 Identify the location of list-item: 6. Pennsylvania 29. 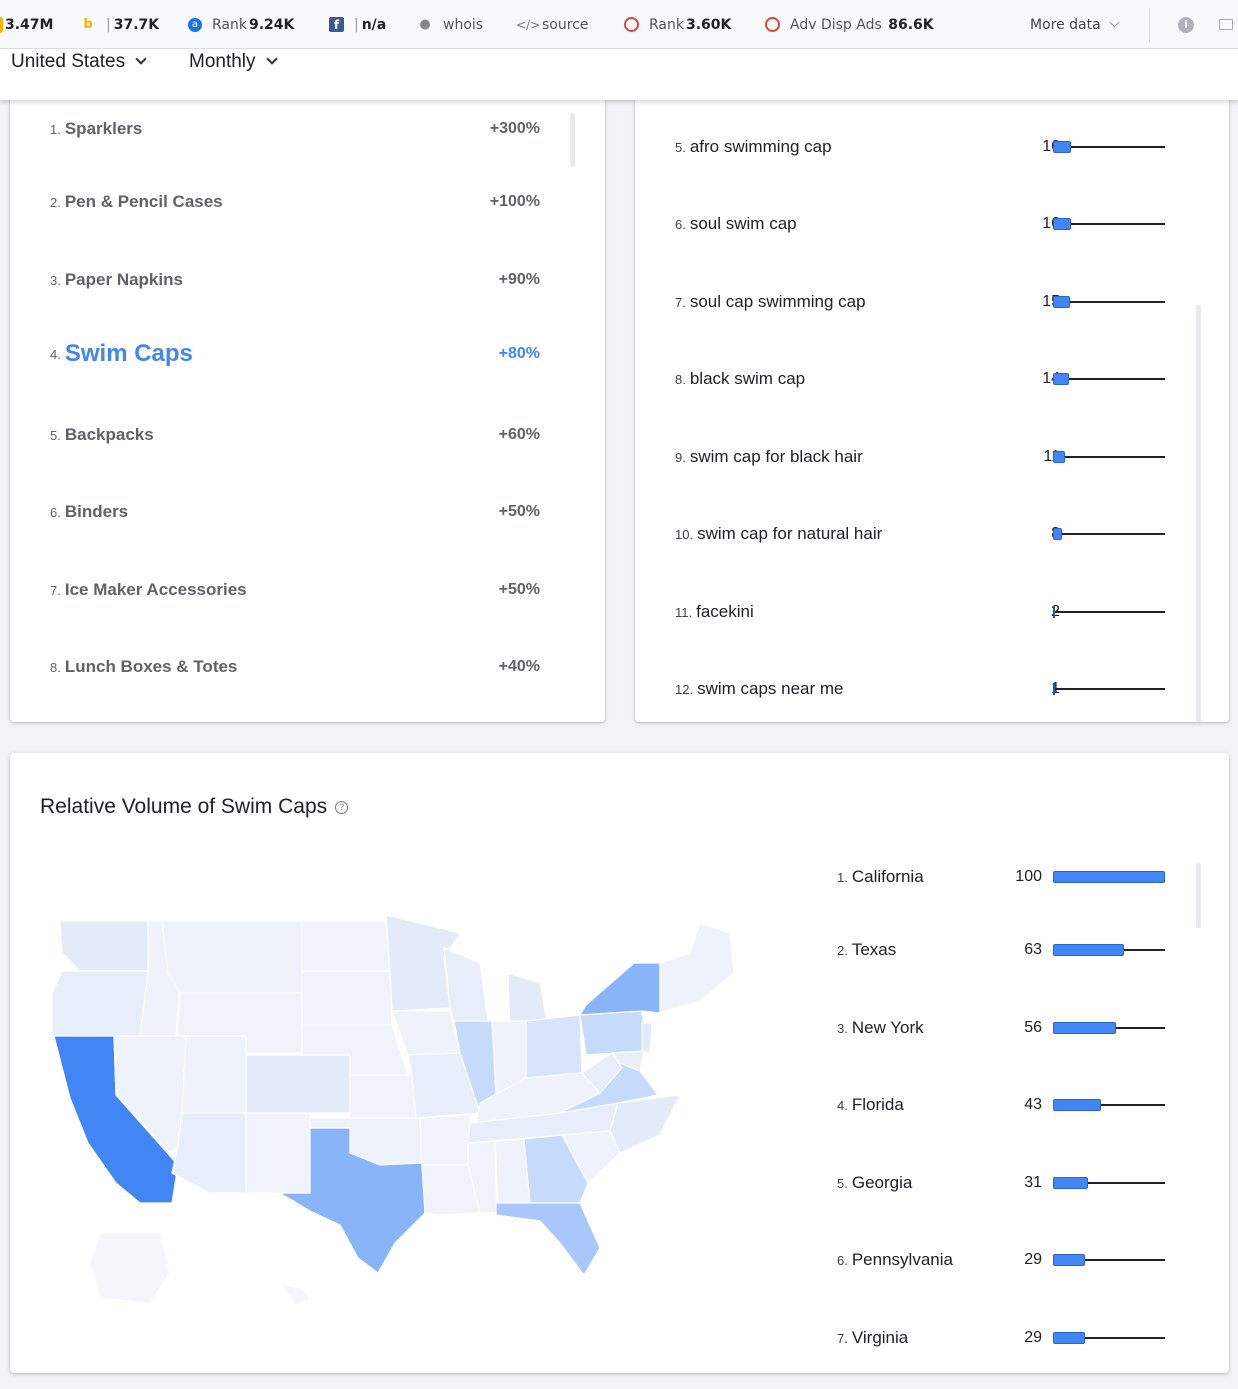
(1002, 1260).